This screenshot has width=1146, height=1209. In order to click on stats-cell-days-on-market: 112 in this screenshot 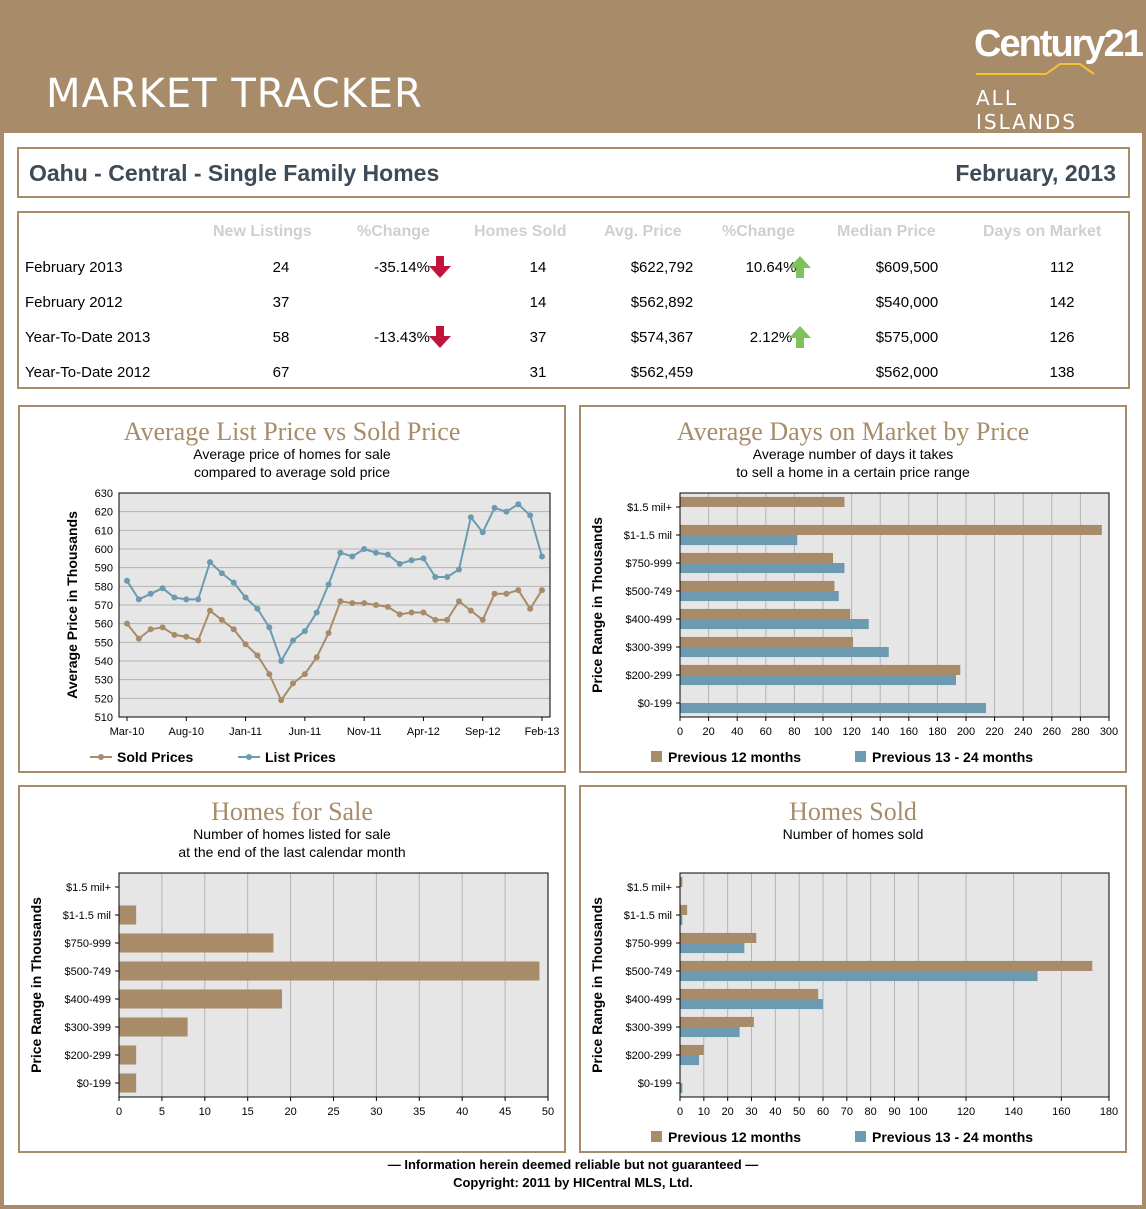, I will do `click(1062, 267)`.